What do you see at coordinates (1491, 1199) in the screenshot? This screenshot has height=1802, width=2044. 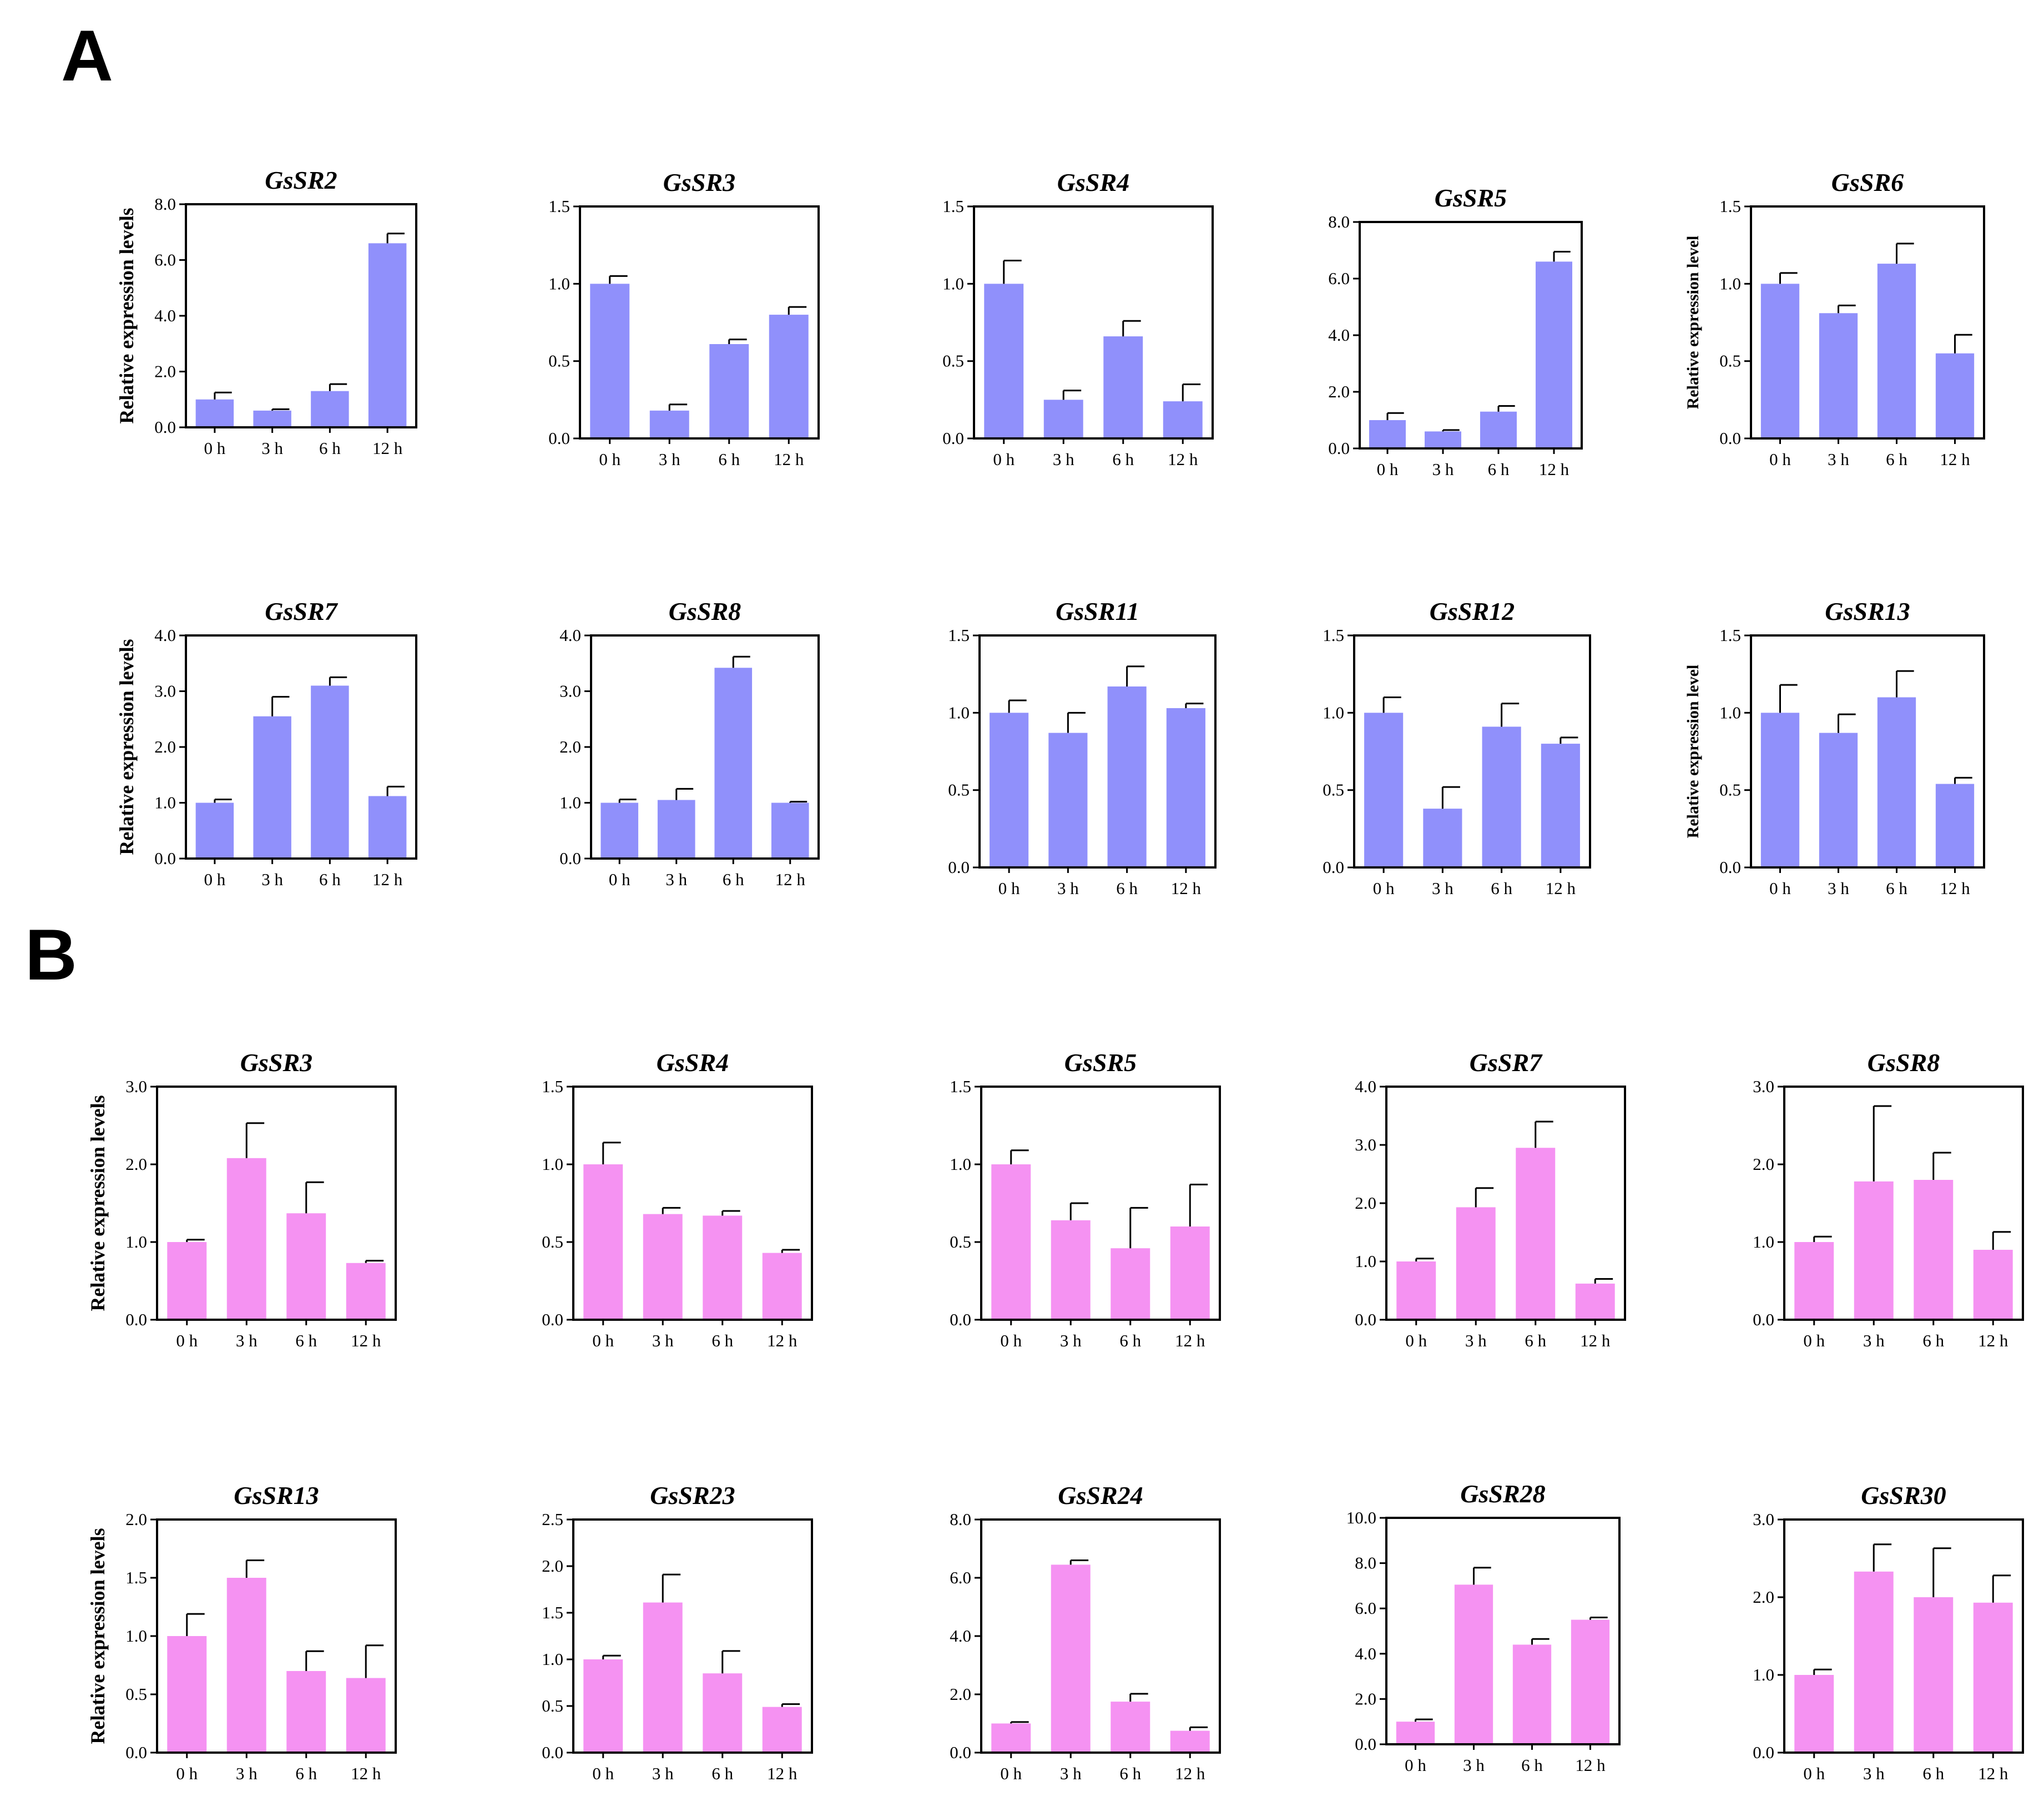 I see `chart-b-gssr7: 0.0 1.0 2.0 3.0 4.0 0 h 3 h 6 h 12 h GsSR7` at bounding box center [1491, 1199].